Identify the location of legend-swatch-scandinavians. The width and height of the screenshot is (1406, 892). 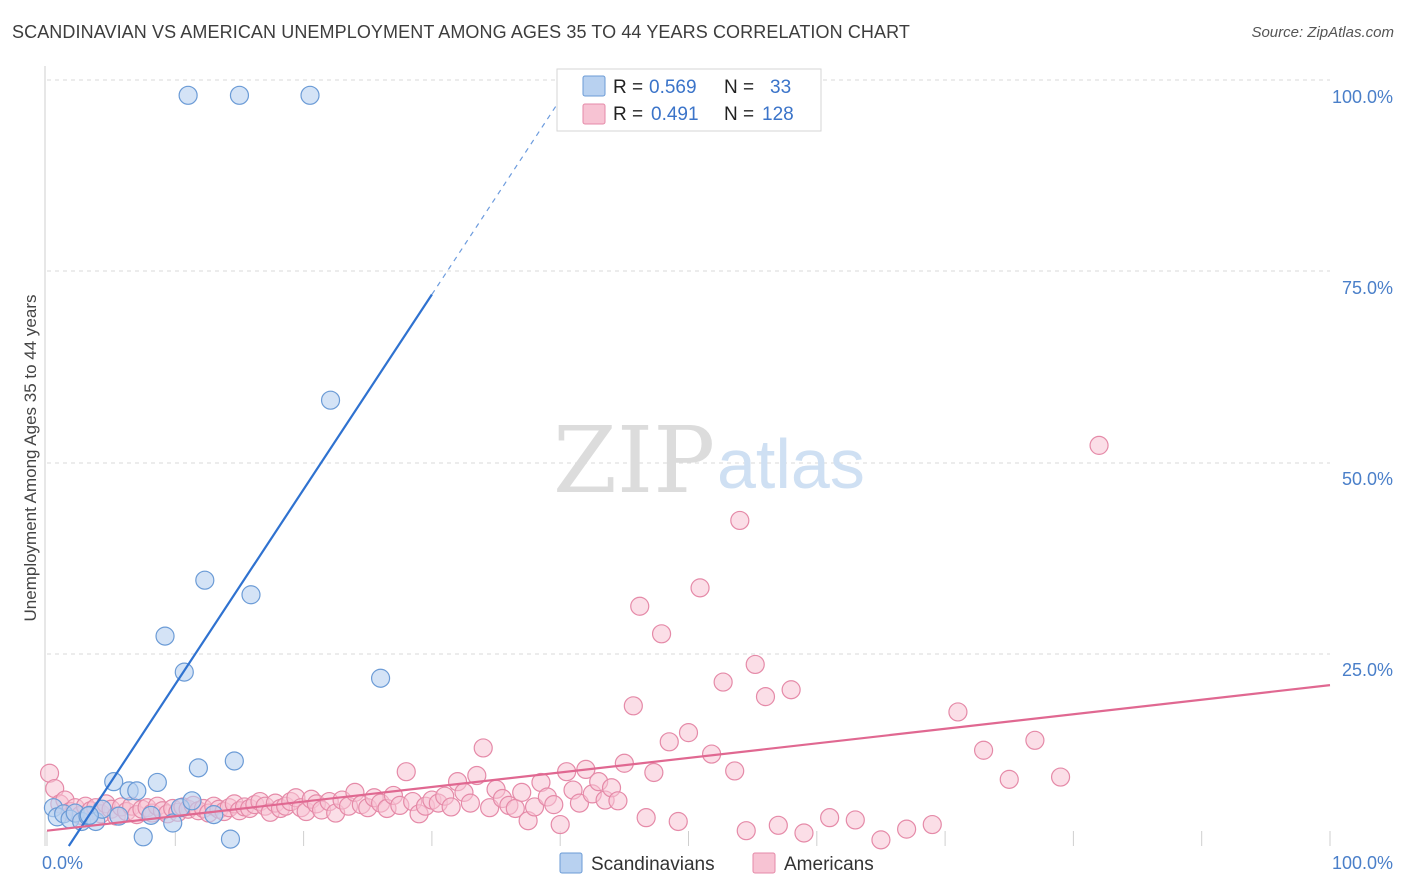
(594, 86).